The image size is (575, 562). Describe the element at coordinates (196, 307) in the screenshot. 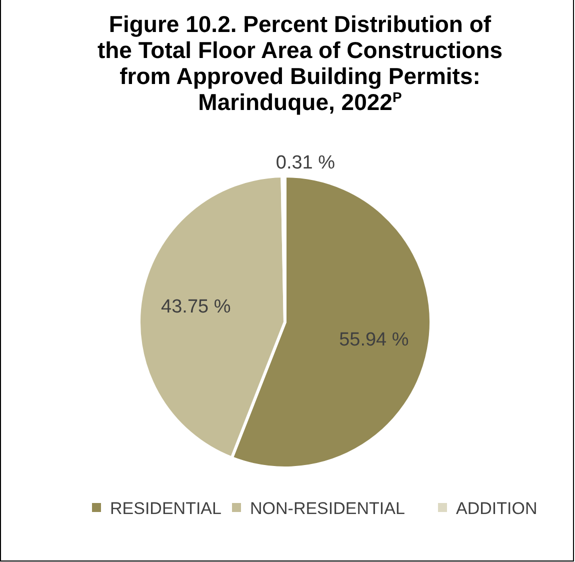

I see `data-label: 43.75 %` at that location.